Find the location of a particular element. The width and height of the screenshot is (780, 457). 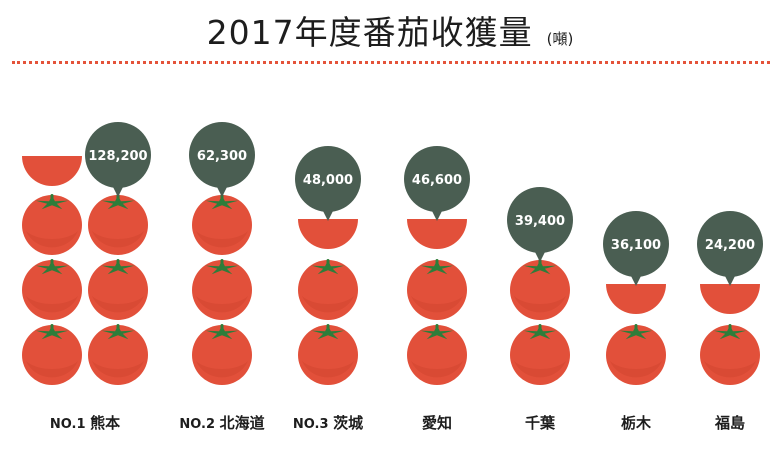

category-label: NO.1 熊本 is located at coordinates (85, 423).